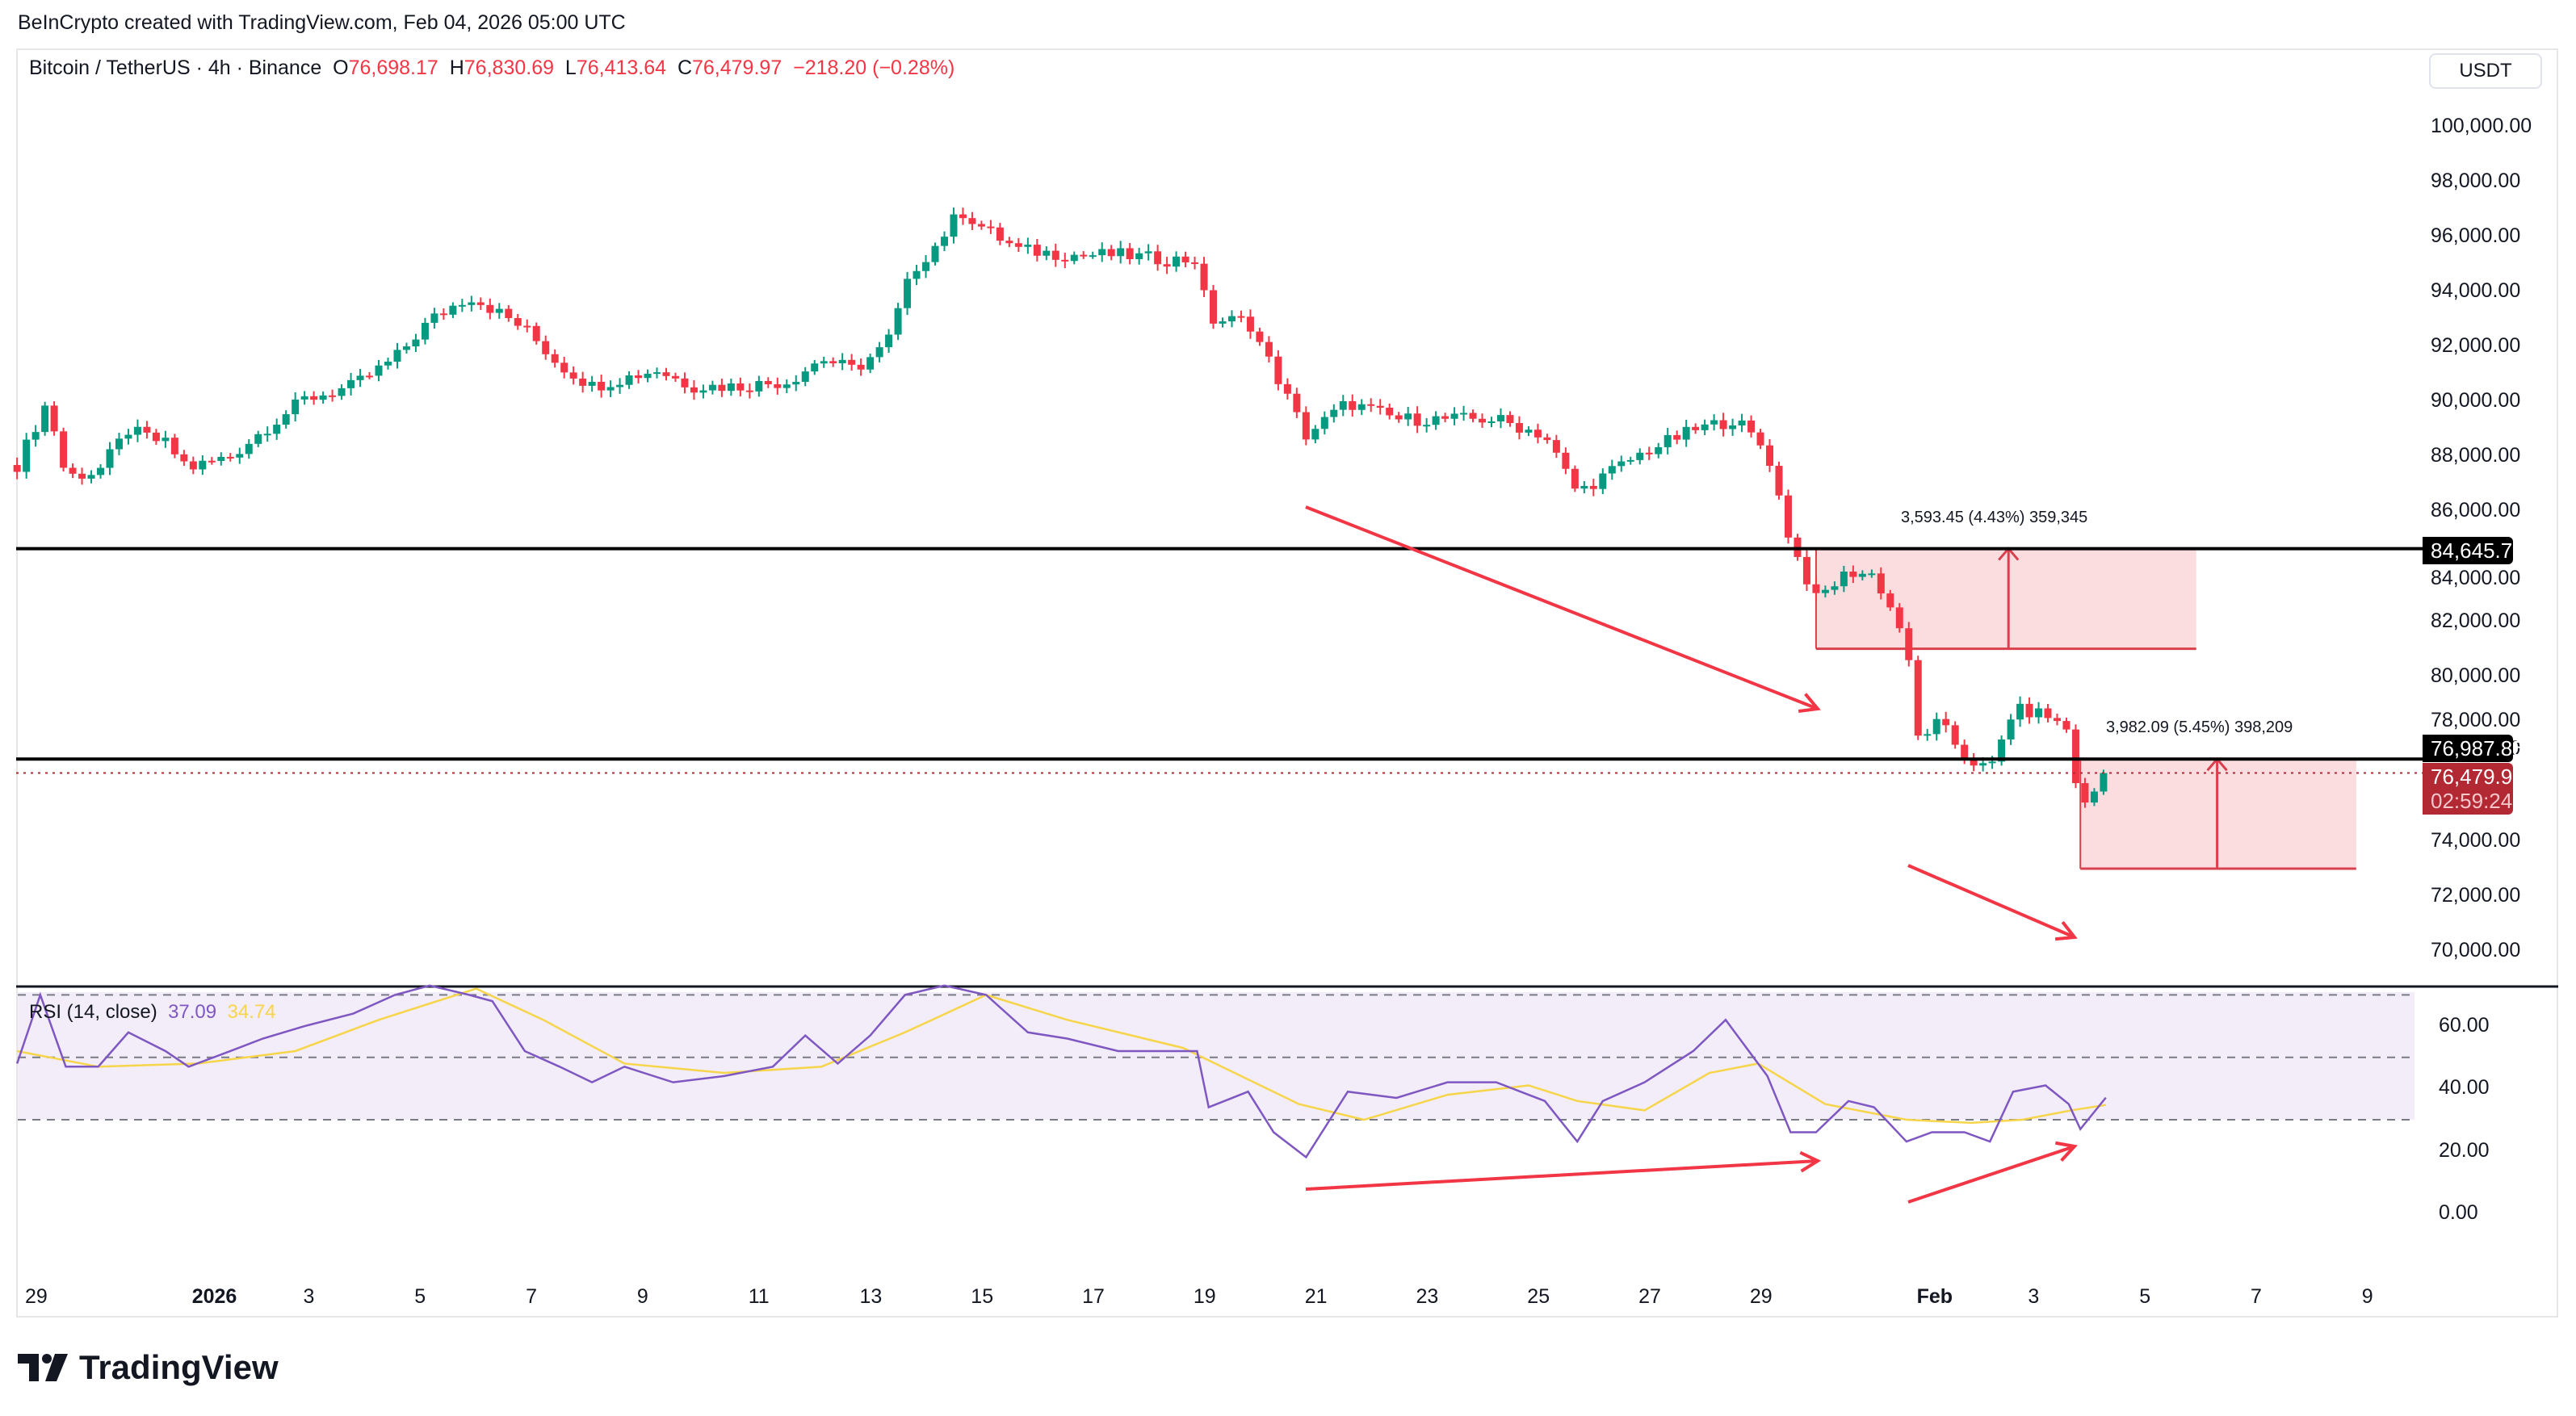 This screenshot has width=2576, height=1416. I want to click on price-axis-label: 90,000.00, so click(2476, 401).